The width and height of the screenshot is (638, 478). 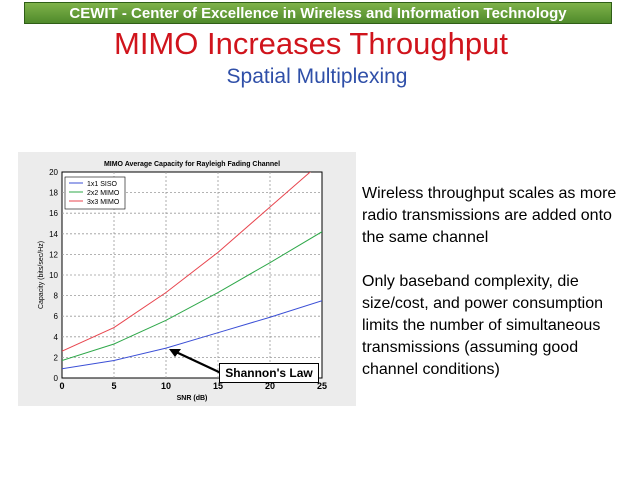 I want to click on shannon-arrow-head, so click(x=175, y=353).